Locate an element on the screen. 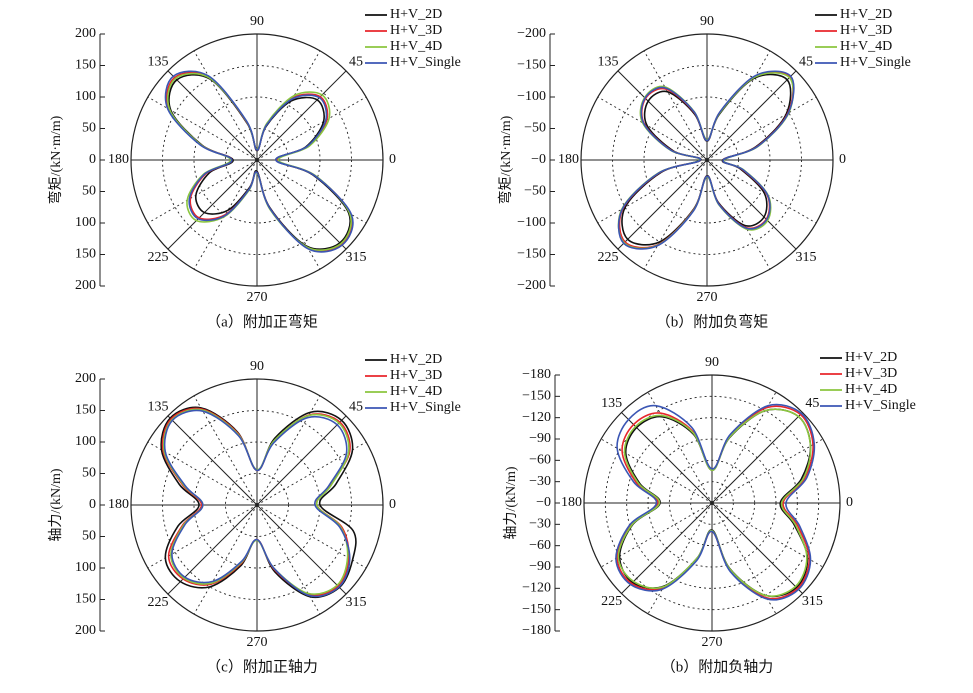 This screenshot has width=973, height=693. radial-tick-label: −120 is located at coordinates (536, 417).